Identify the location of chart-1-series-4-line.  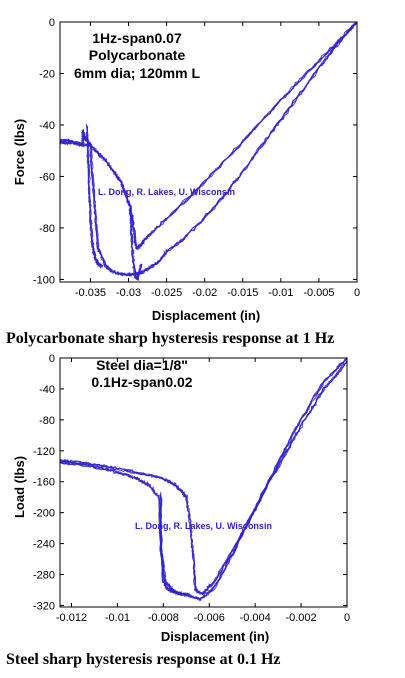
(135, 245).